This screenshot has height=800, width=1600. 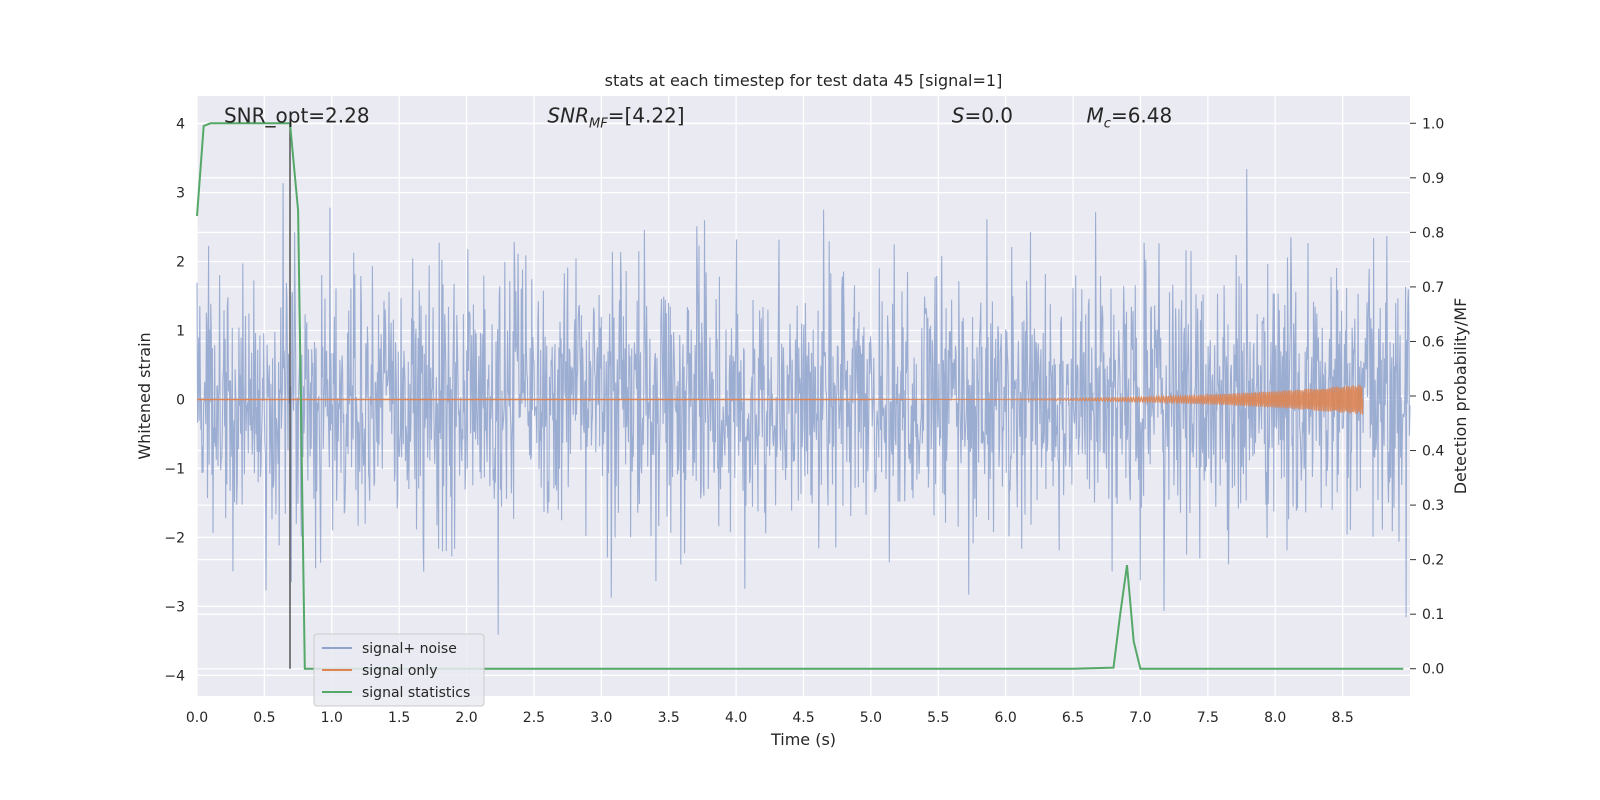 What do you see at coordinates (174, 401) in the screenshot?
I see `y-axis-ticks: −4 −3 −2 −1 0 1 2 3 4` at bounding box center [174, 401].